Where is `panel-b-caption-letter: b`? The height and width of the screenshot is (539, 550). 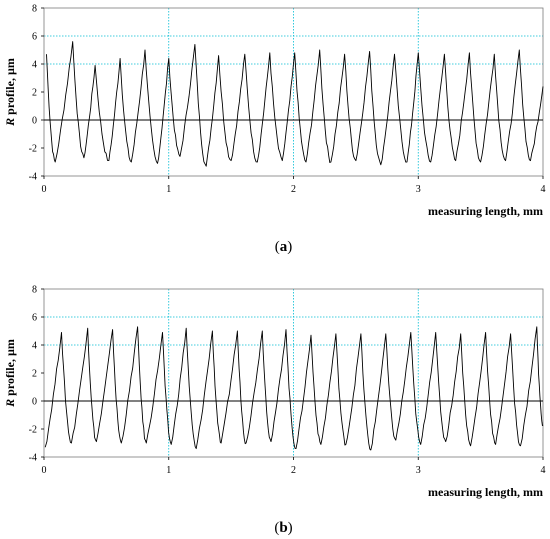
panel-b-caption-letter: b is located at coordinates (283, 528).